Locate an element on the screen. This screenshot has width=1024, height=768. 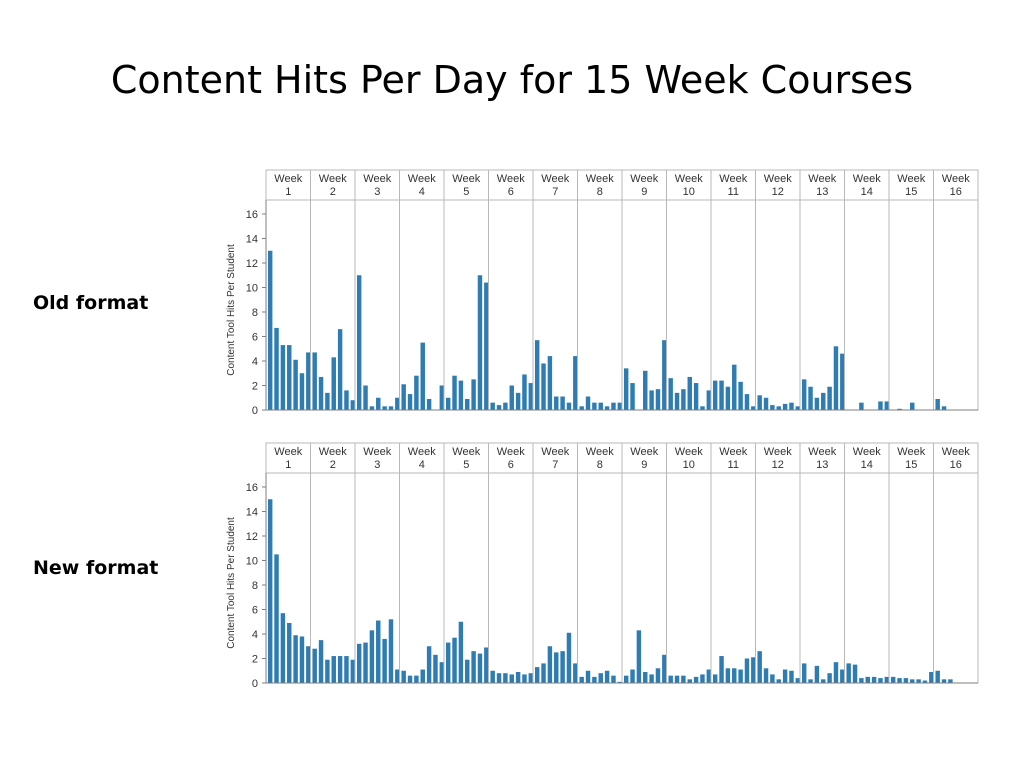
y-tick-label: 0 is located at coordinates (255, 410).